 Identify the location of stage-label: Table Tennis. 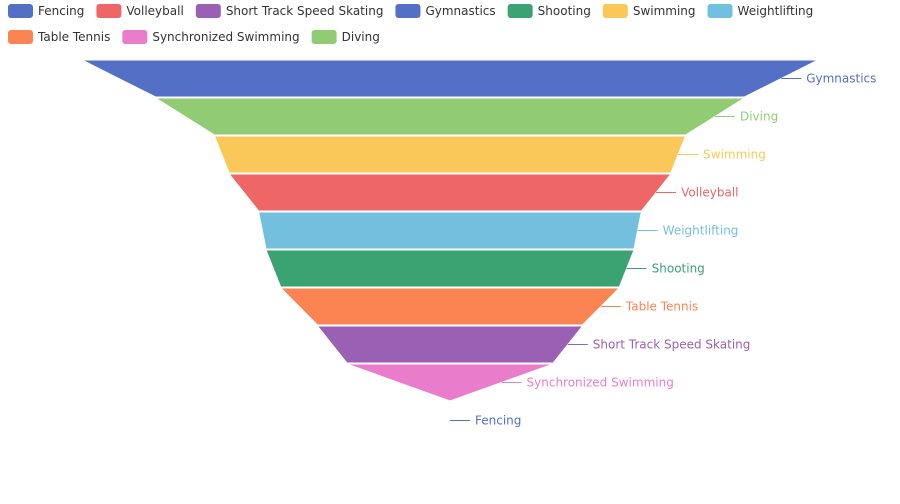
(661, 307).